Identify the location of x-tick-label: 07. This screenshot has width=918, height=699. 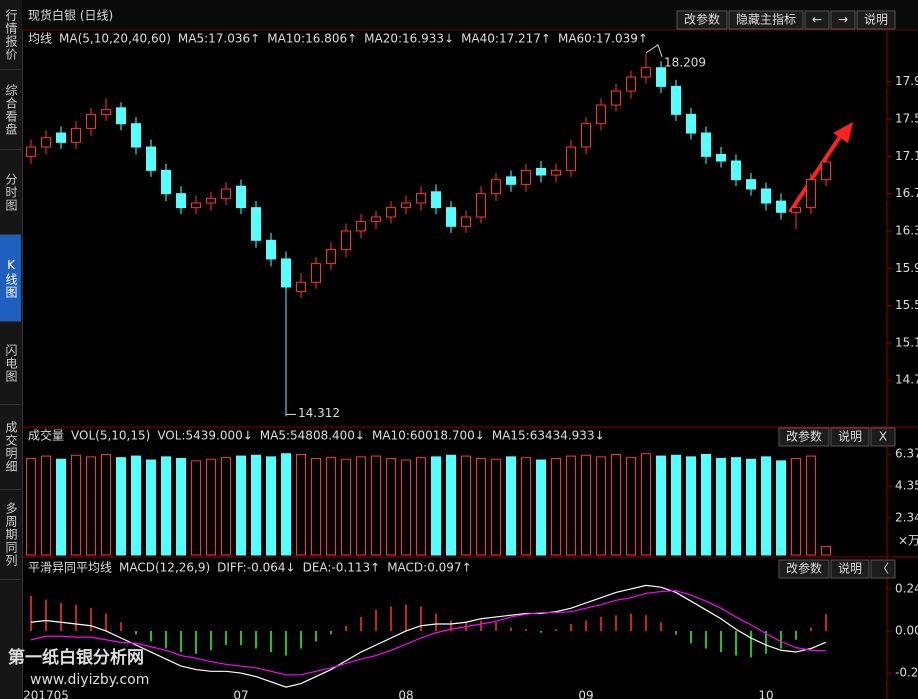
(240, 694).